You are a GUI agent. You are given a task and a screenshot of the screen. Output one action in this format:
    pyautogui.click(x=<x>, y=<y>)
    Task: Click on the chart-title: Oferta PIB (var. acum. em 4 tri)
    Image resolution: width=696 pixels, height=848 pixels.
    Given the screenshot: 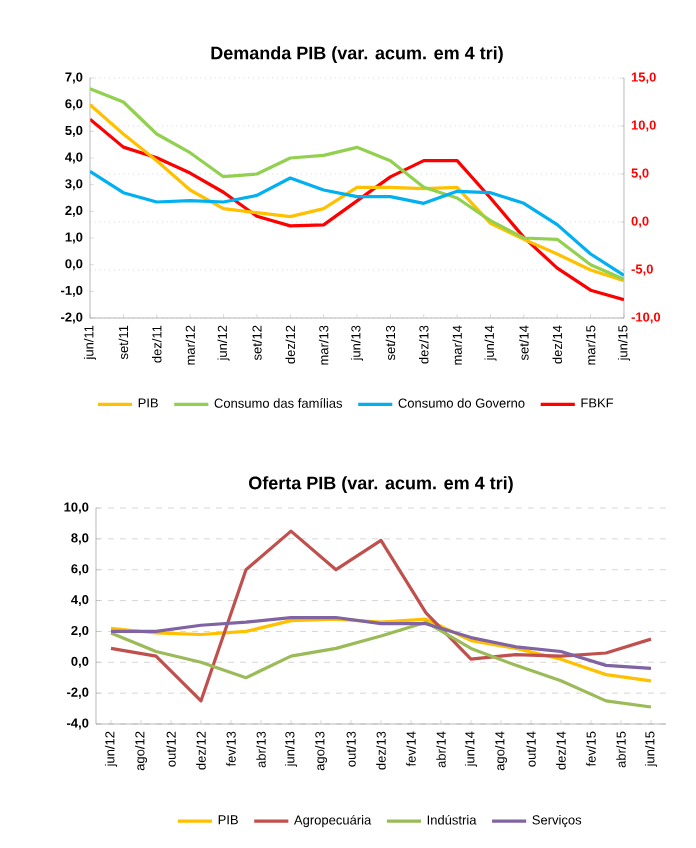 What is the action you would take?
    pyautogui.click(x=381, y=484)
    